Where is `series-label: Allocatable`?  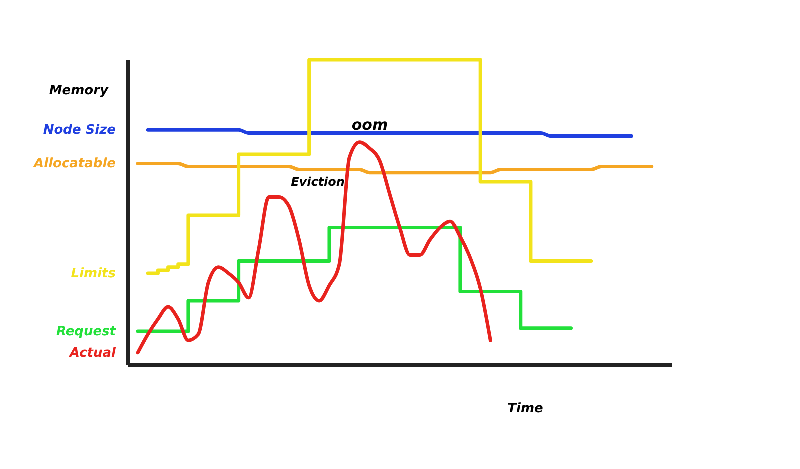
series-label: Allocatable is located at coordinates (74, 164).